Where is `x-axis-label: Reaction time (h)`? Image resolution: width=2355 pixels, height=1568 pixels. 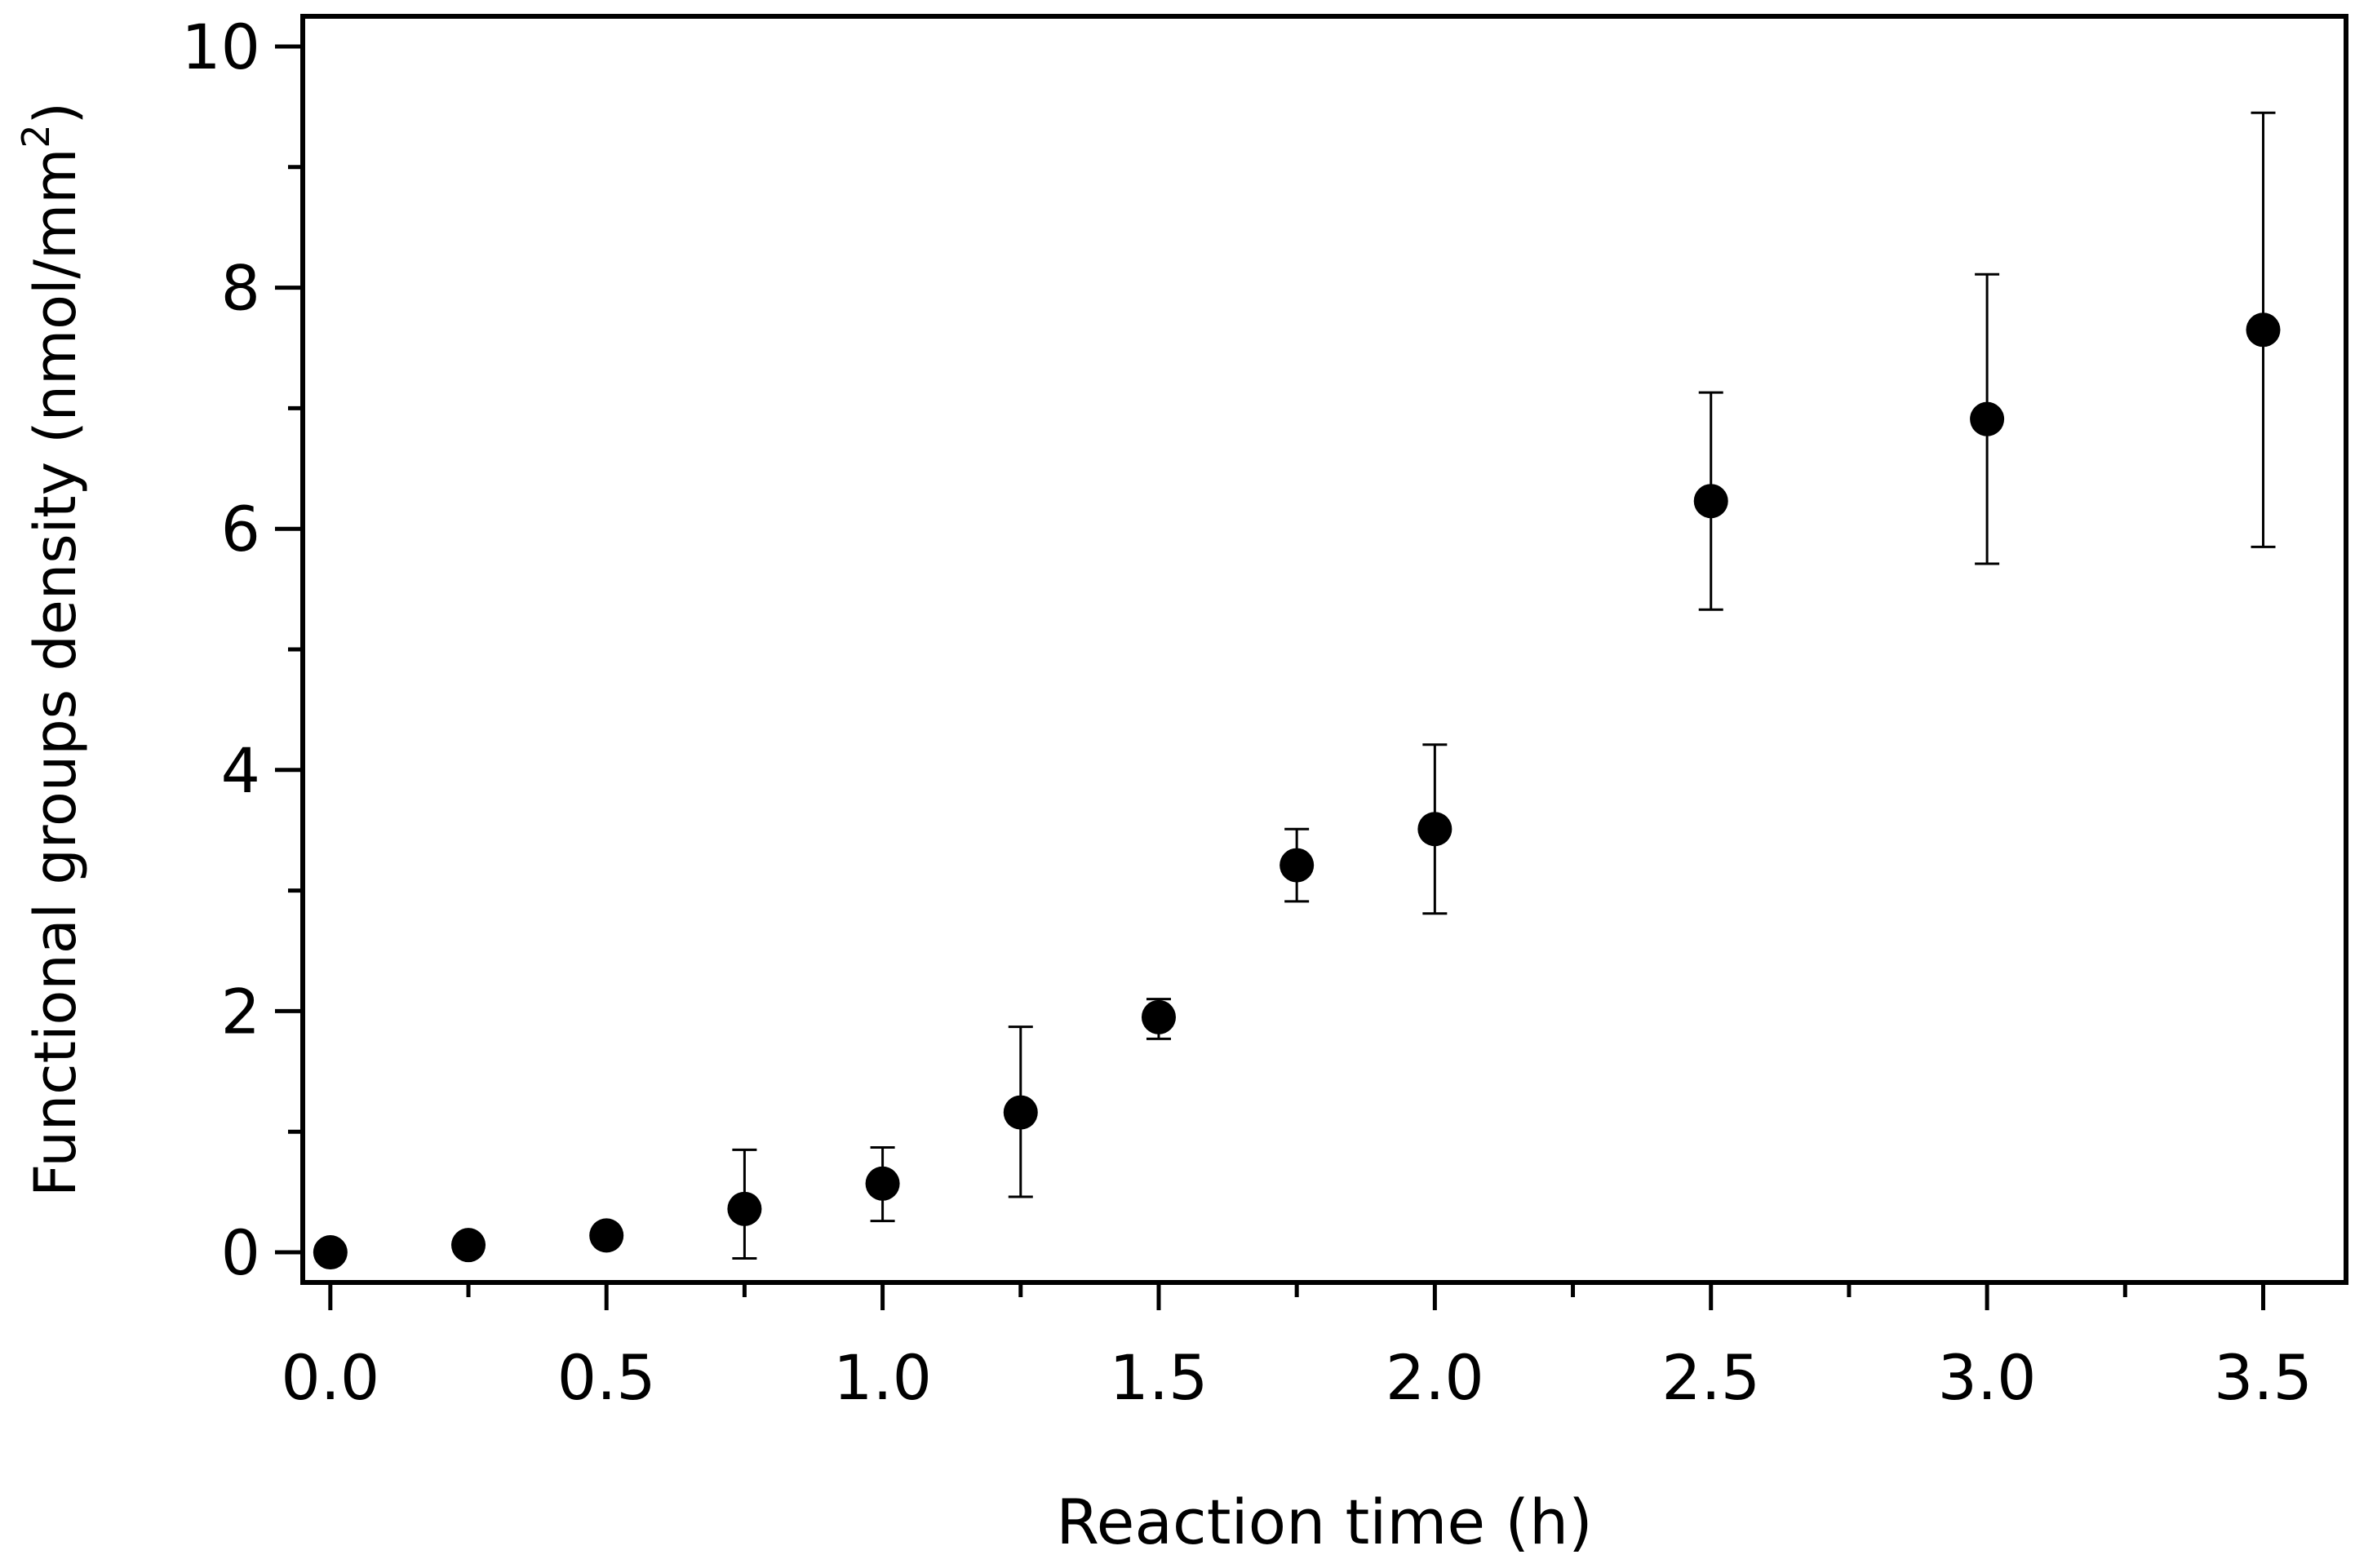
x-axis-label: Reaction time (h) is located at coordinates (1324, 1522).